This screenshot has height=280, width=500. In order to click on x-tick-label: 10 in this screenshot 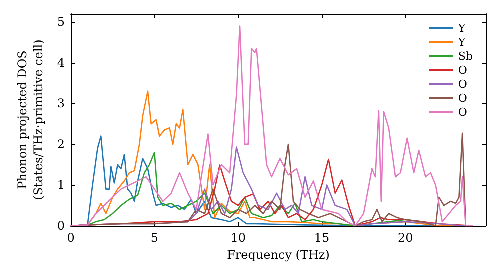, I will do `click(238, 238)`.